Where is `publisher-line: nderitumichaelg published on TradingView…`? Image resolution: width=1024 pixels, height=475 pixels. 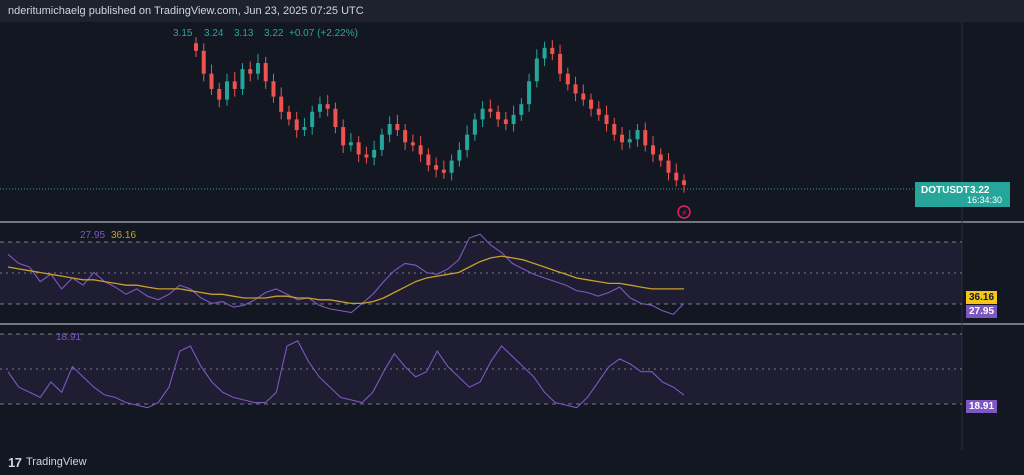 publisher-line: nderitumichaelg published on TradingView… is located at coordinates (186, 11).